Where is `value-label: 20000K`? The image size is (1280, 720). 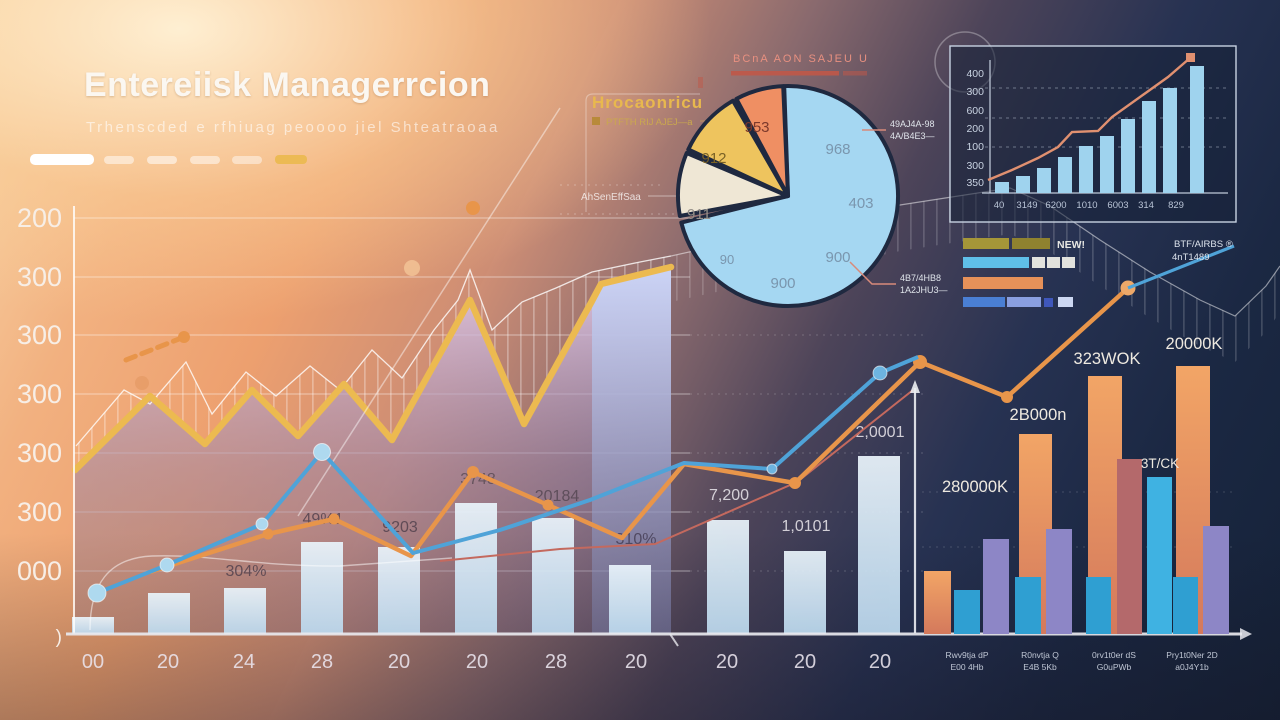 value-label: 20000K is located at coordinates (1194, 344).